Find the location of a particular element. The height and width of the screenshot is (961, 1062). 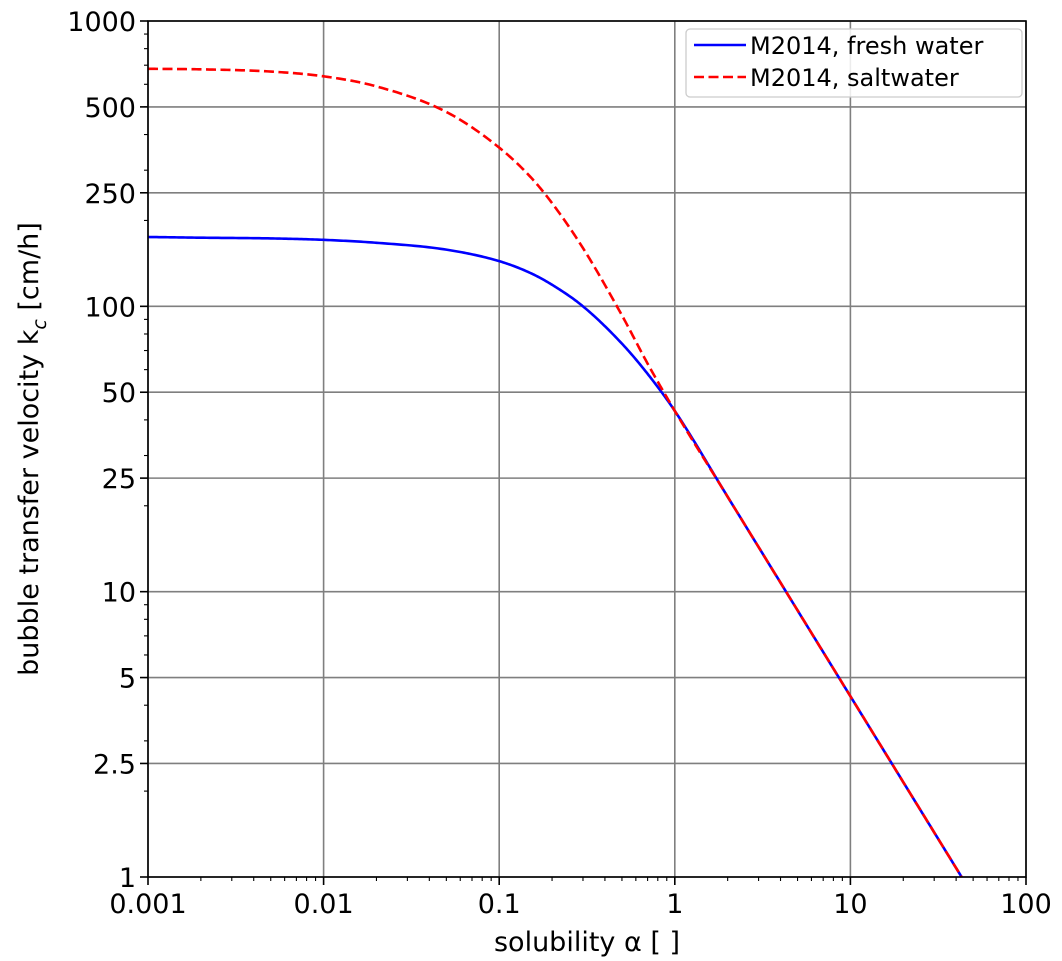

y-tick-label: 5 is located at coordinates (127, 679).